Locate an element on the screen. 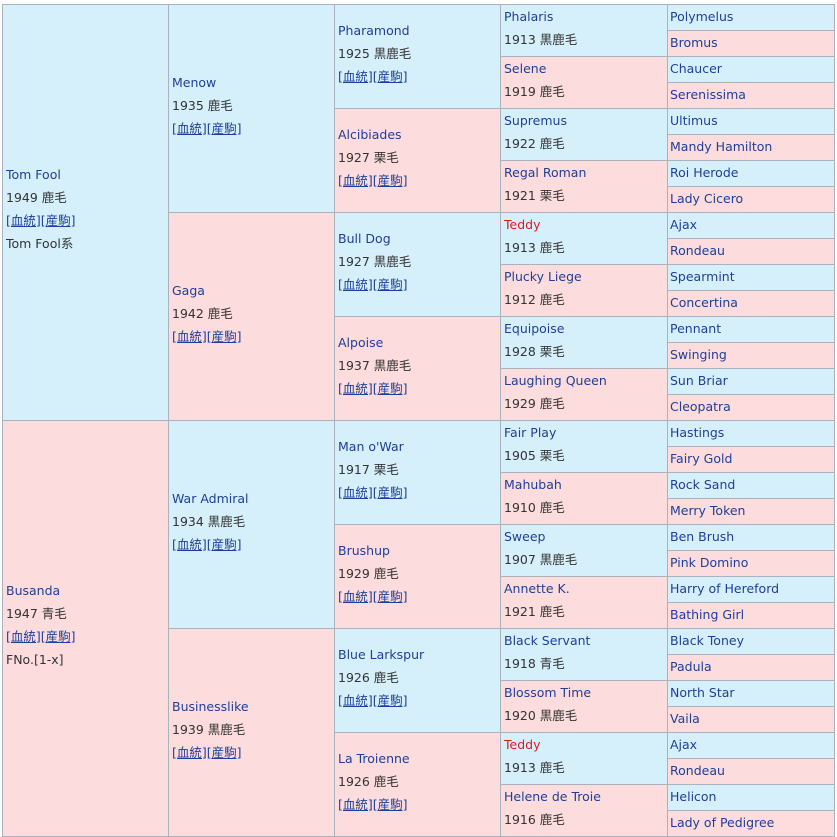 The width and height of the screenshot is (837, 837). horse-name-link: Black Toney is located at coordinates (707, 640).